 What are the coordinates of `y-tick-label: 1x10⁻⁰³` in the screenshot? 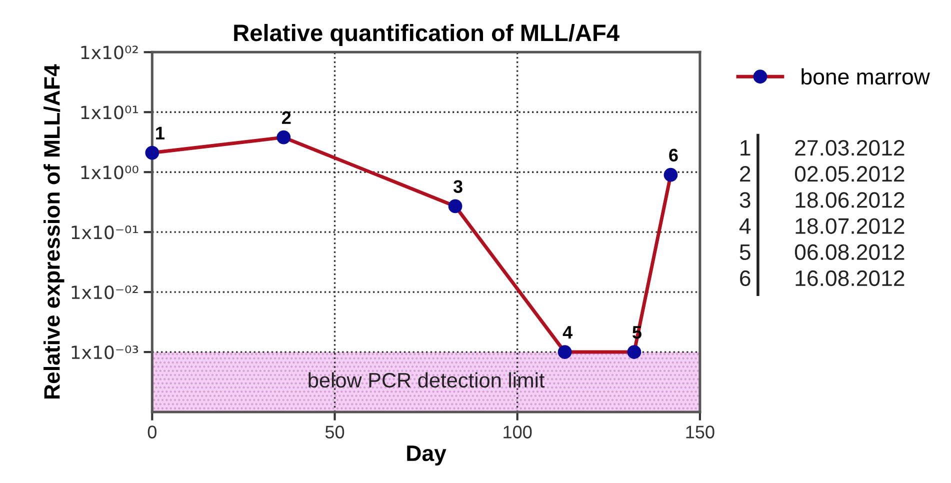 It's located at (105, 352).